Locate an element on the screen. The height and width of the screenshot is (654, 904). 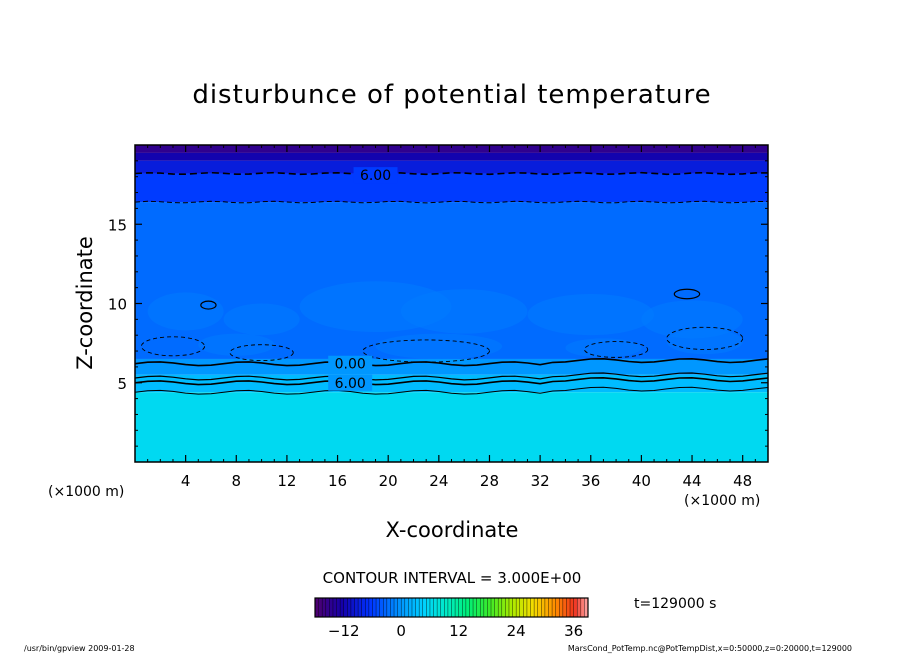
y-tick-label-15: 15 is located at coordinates (117, 225).